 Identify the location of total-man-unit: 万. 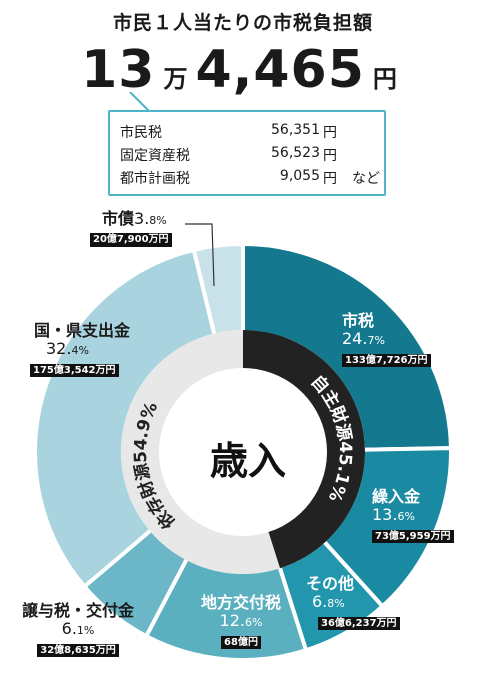
(175, 79).